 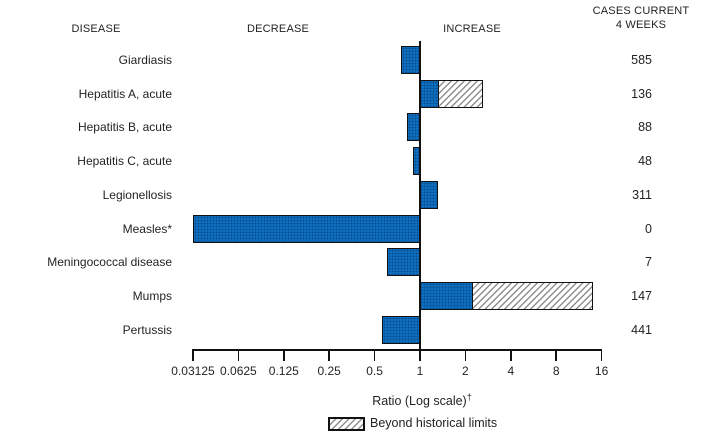 What do you see at coordinates (641, 25) in the screenshot?
I see `cases-header-line2: 4 WEEKS` at bounding box center [641, 25].